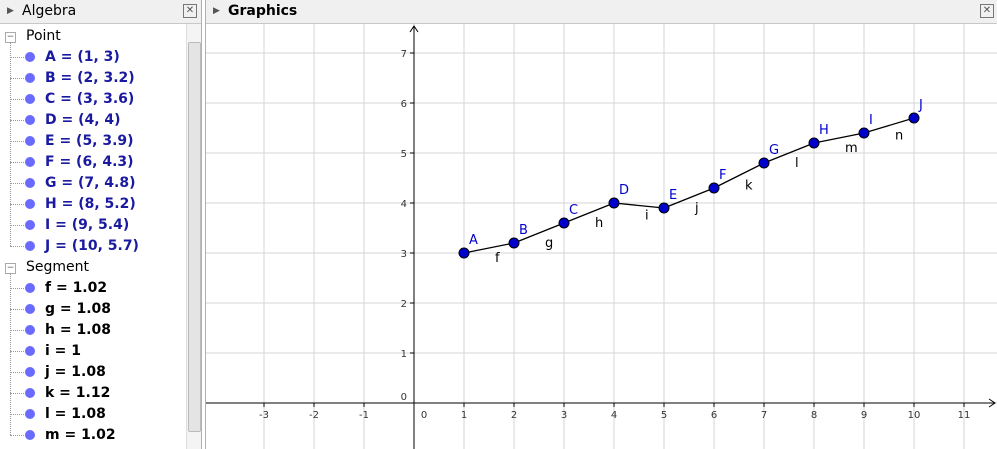 Image resolution: width=997 pixels, height=449 pixels. What do you see at coordinates (80, 435) in the screenshot?
I see `algebra-item: m = 1.02` at bounding box center [80, 435].